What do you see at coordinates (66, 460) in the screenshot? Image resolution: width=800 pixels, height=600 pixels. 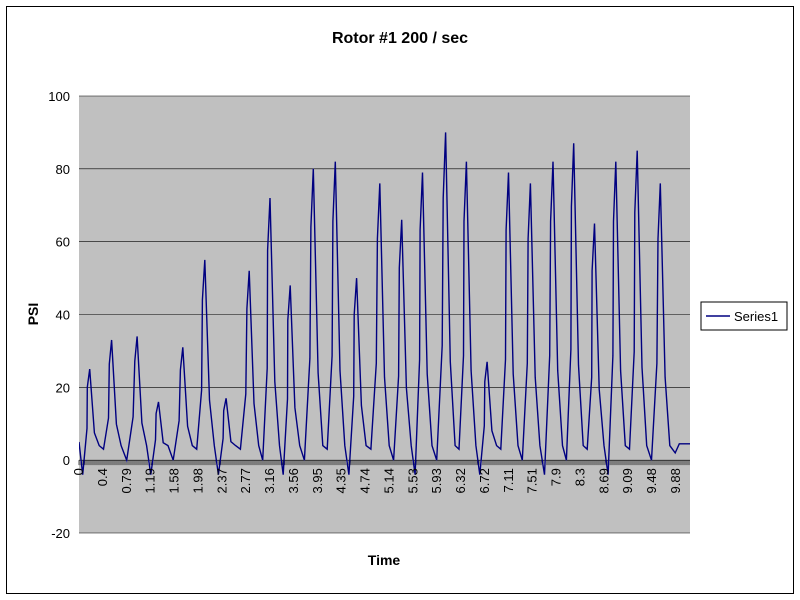 I see `y-tick-label: 0` at bounding box center [66, 460].